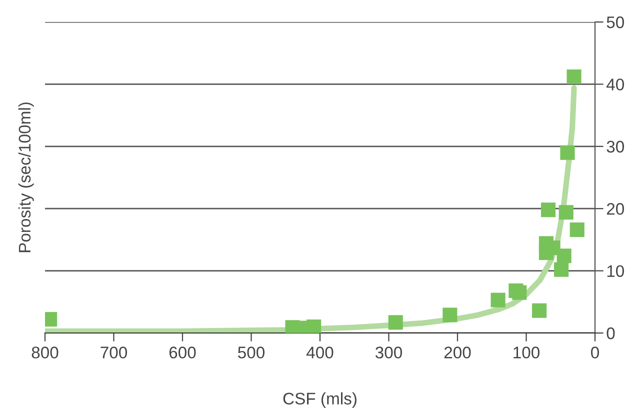 The image size is (639, 408). What do you see at coordinates (610, 333) in the screenshot?
I see `y-tick-label: 0` at bounding box center [610, 333].